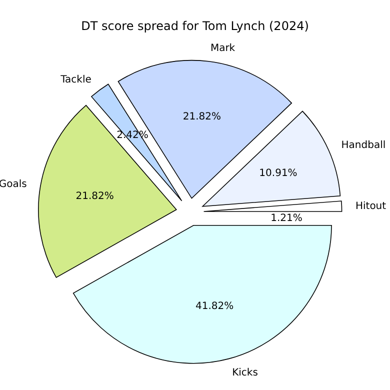  I want to click on slice-label: Kicks, so click(245, 373).